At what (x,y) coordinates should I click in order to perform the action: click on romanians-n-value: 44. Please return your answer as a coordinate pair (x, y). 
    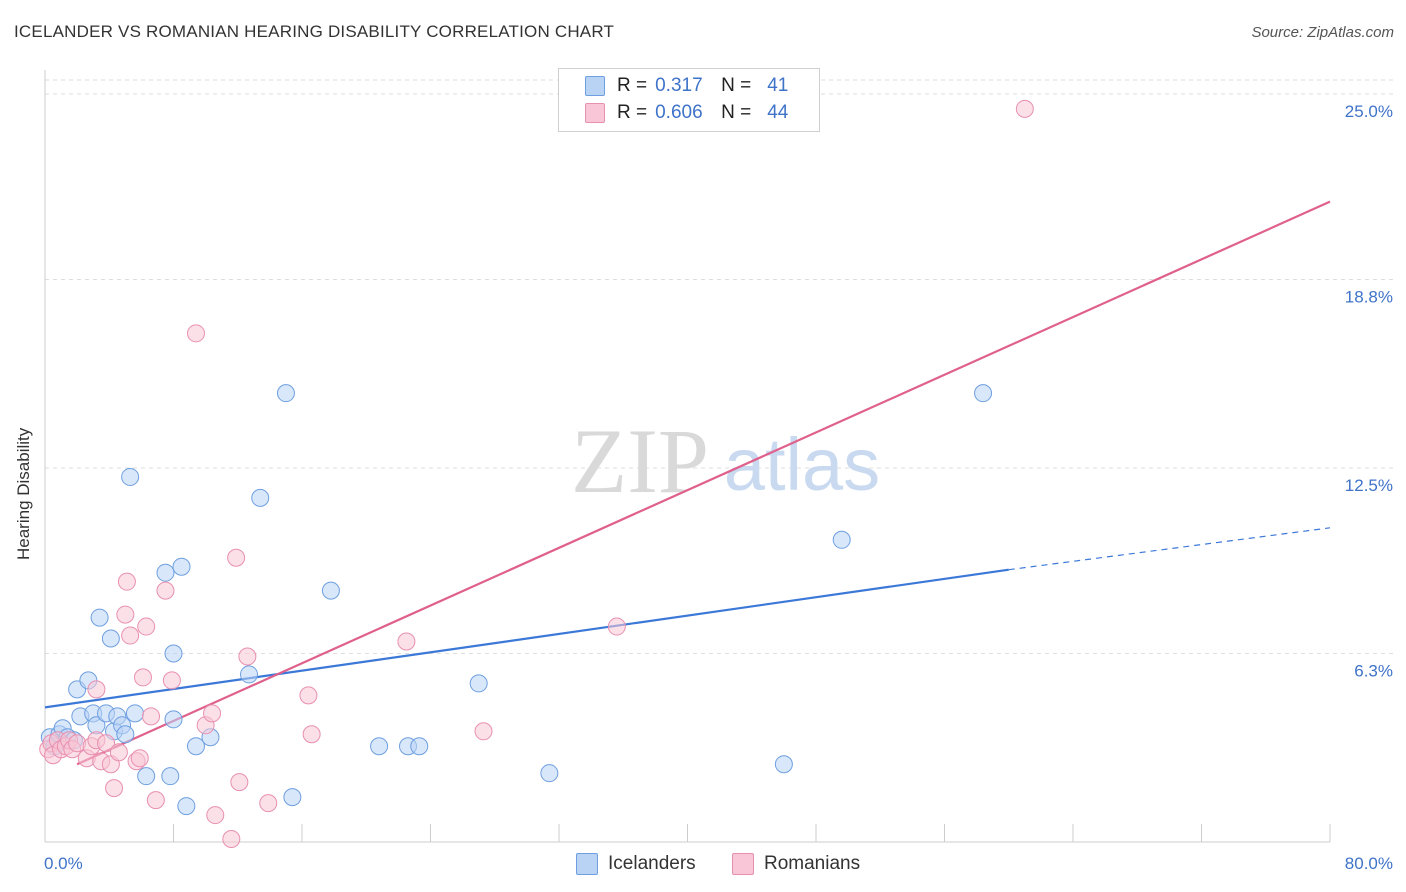
    Looking at the image, I should click on (778, 112).